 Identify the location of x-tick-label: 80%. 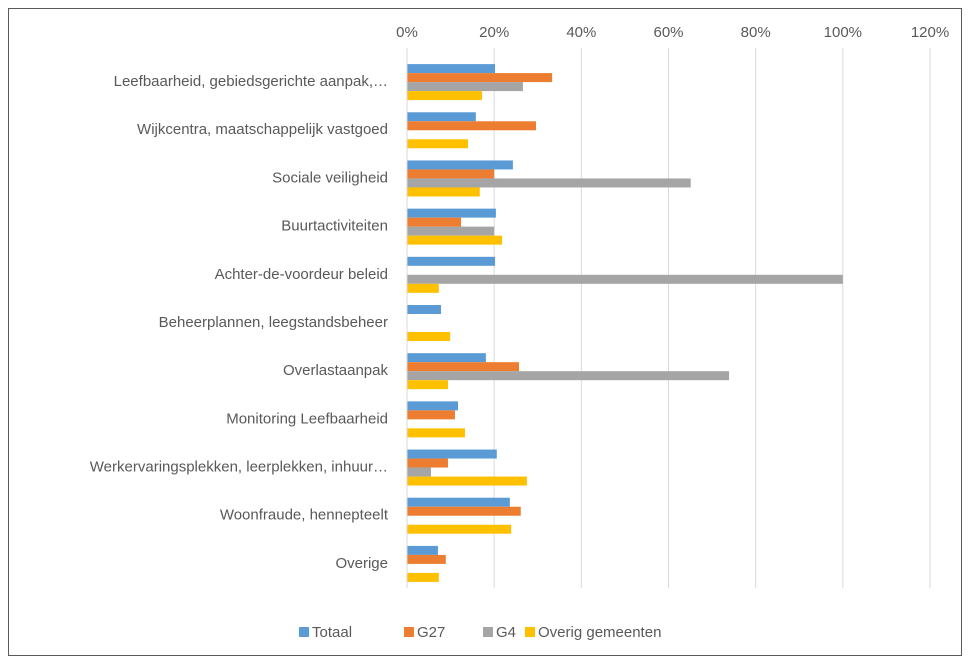
(756, 32).